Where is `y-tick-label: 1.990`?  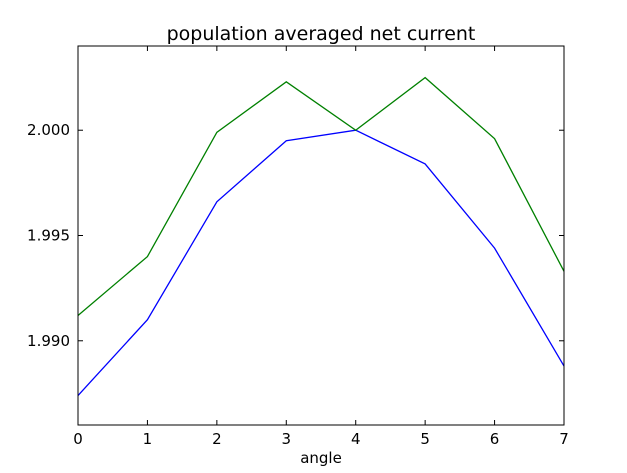 y-tick-label: 1.990 is located at coordinates (48, 341).